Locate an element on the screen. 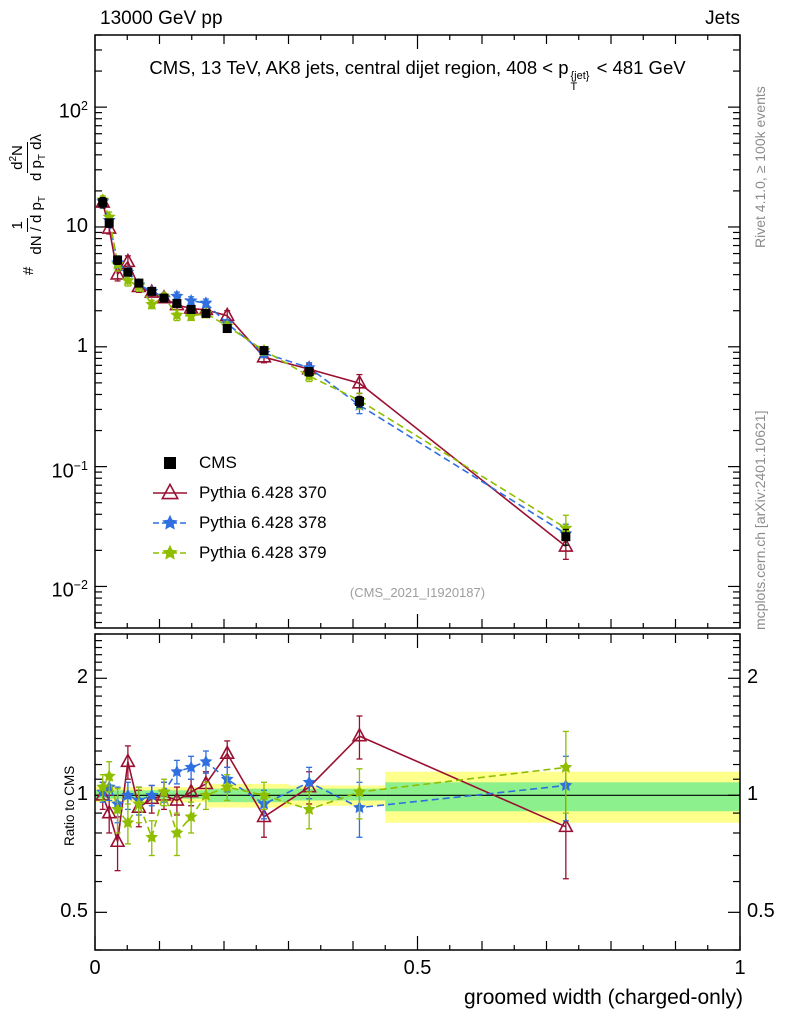 Image resolution: width=786 pixels, height=1024 pixels. square-marker-icon is located at coordinates (170, 463).